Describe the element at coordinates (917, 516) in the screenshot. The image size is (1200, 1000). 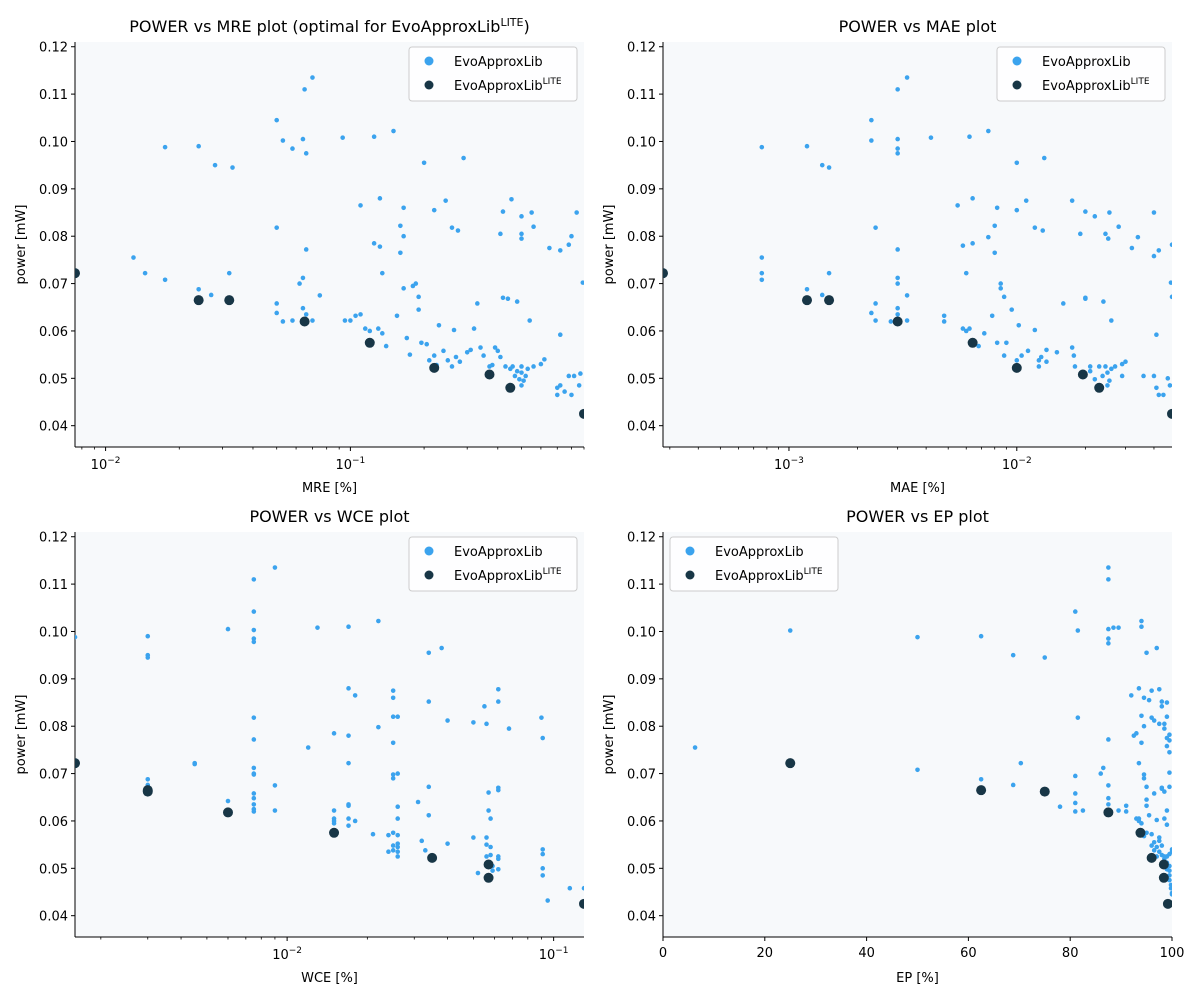
I see `chart-title-text: POWER vs EP plot` at that location.